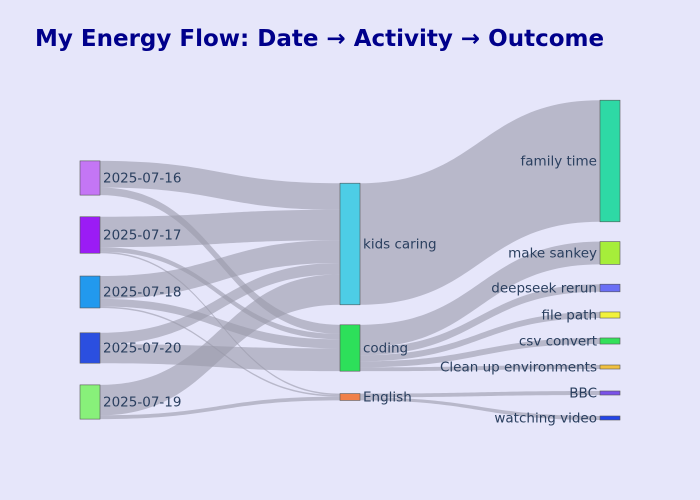 The height and width of the screenshot is (500, 700). What do you see at coordinates (559, 162) in the screenshot?
I see `node-label-family: family time` at bounding box center [559, 162].